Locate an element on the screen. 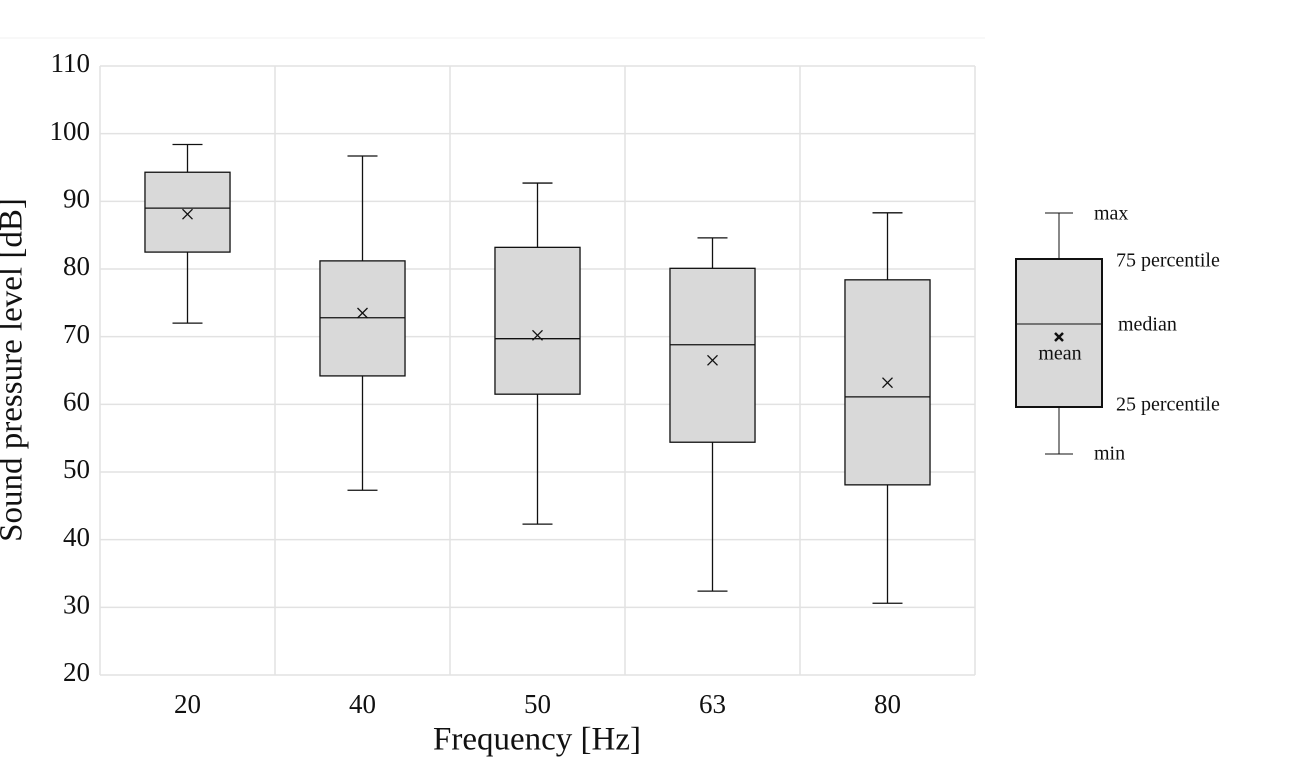 The height and width of the screenshot is (758, 1299). y-tick-label: 110 is located at coordinates (71, 63).